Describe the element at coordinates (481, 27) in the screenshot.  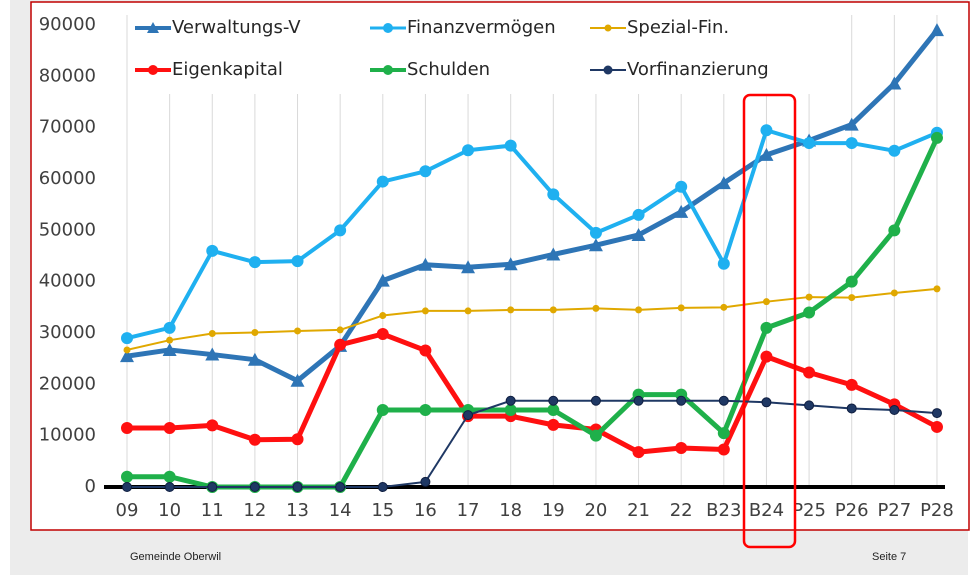
I see `legend-label: Finanzvermögen` at that location.